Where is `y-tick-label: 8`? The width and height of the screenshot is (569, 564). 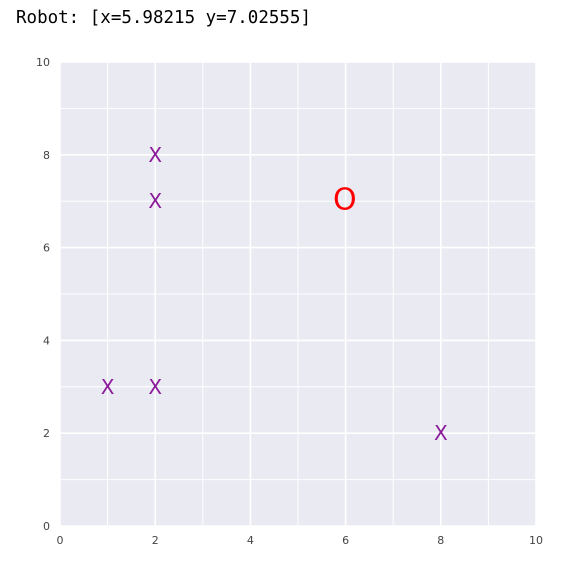
y-tick-label: 8 is located at coordinates (46, 155).